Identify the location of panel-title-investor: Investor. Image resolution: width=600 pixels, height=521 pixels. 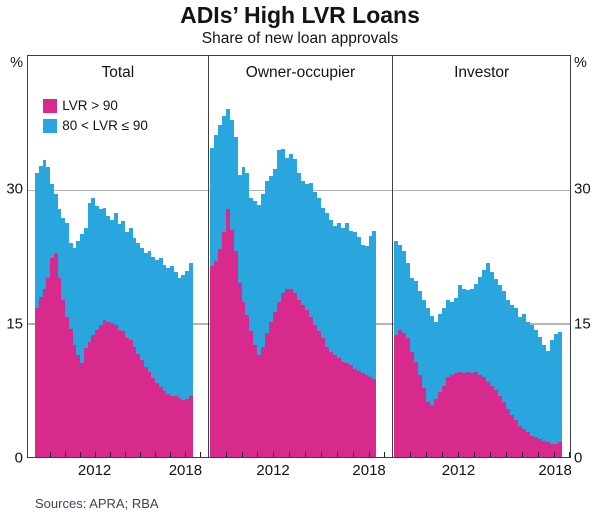
(482, 72).